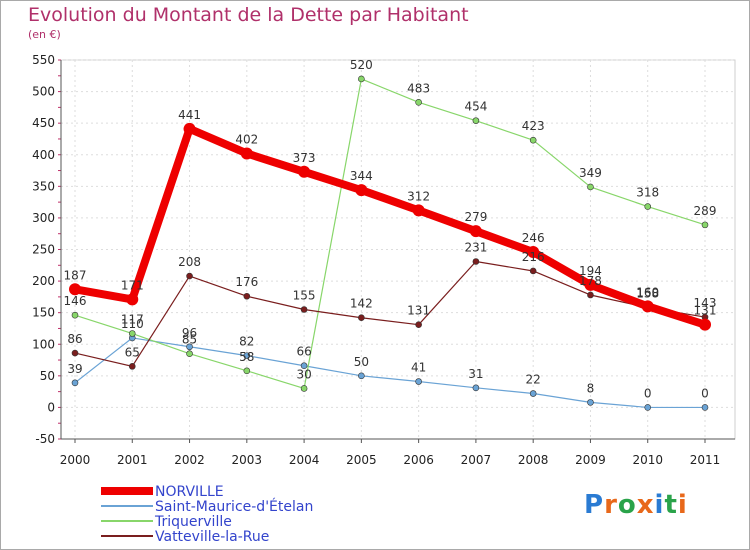 The width and height of the screenshot is (750, 550). What do you see at coordinates (591, 388) in the screenshot?
I see `data-label: 8` at bounding box center [591, 388].